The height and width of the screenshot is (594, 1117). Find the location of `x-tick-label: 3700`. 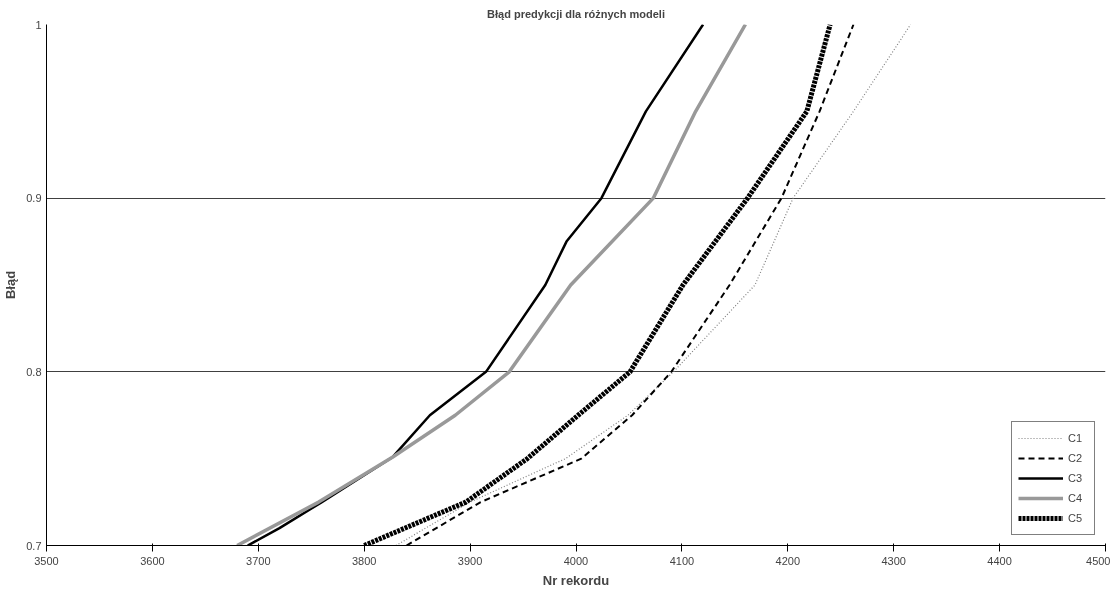

x-tick-label: 3700 is located at coordinates (258, 560).